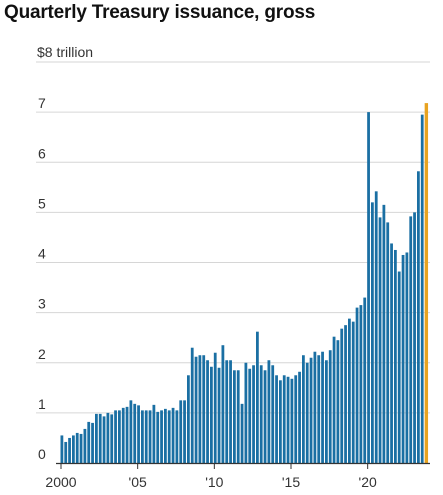 This screenshot has height=495, width=443. What do you see at coordinates (368, 482) in the screenshot?
I see `x-tick-label: '20` at bounding box center [368, 482].